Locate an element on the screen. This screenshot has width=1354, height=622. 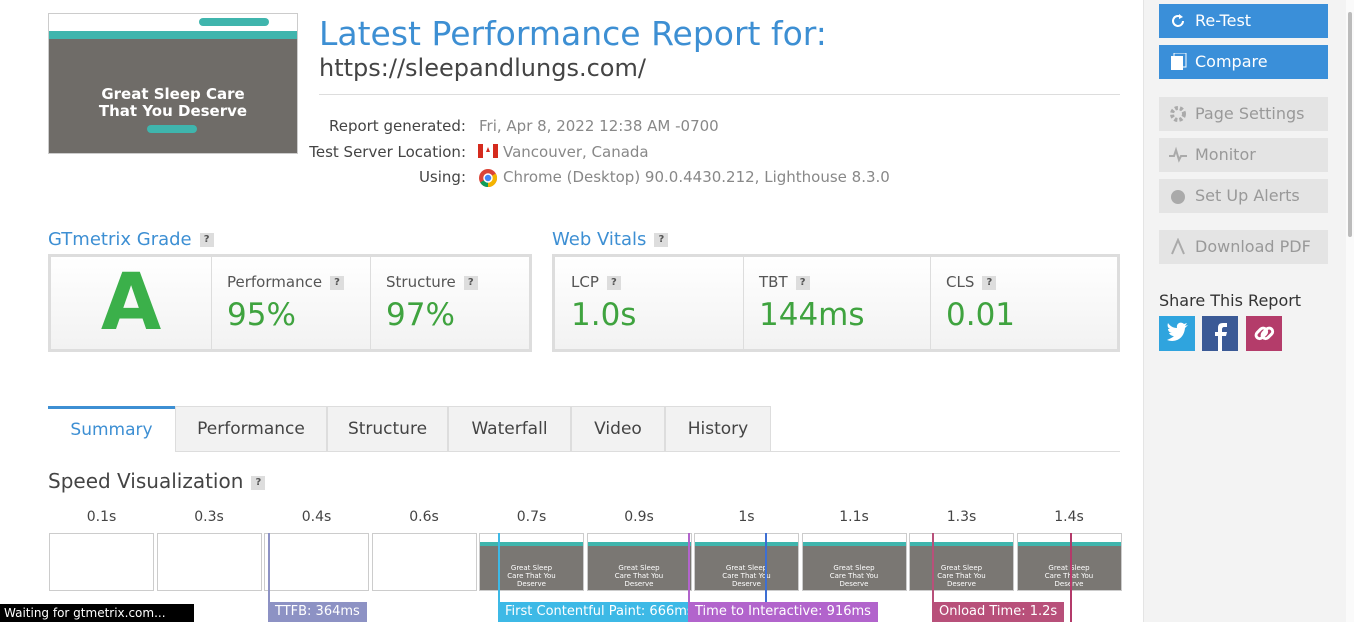
scrollbar is located at coordinates (1350, 311).